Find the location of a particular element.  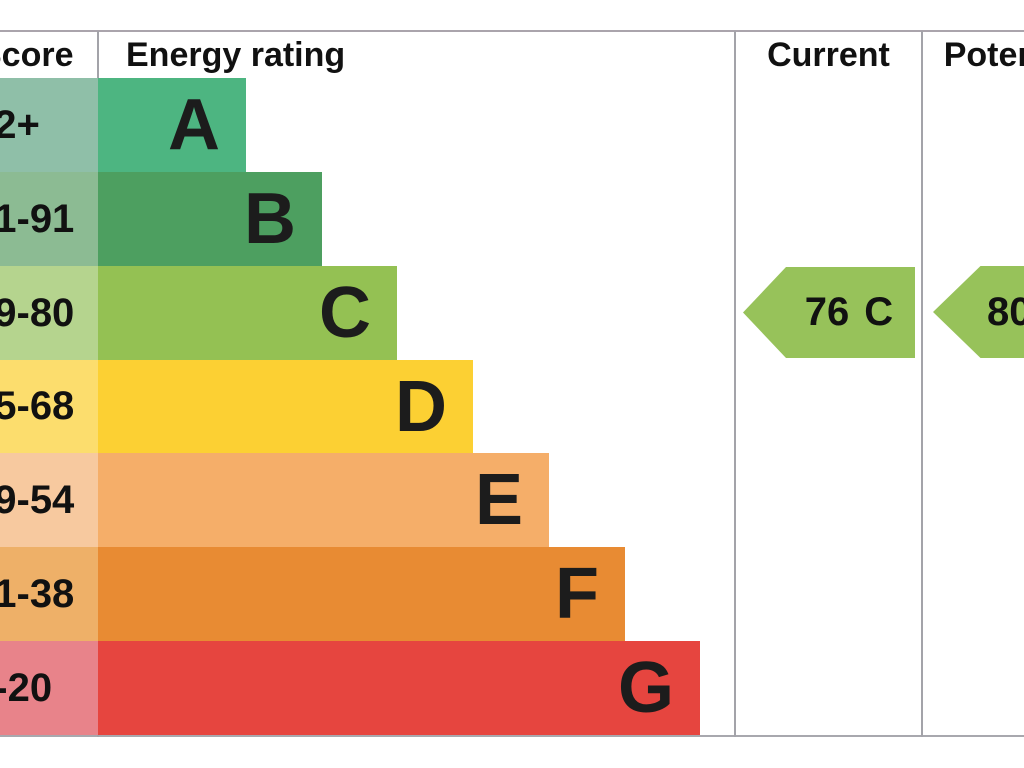

score-cell: 69-80 is located at coordinates (49, 313).